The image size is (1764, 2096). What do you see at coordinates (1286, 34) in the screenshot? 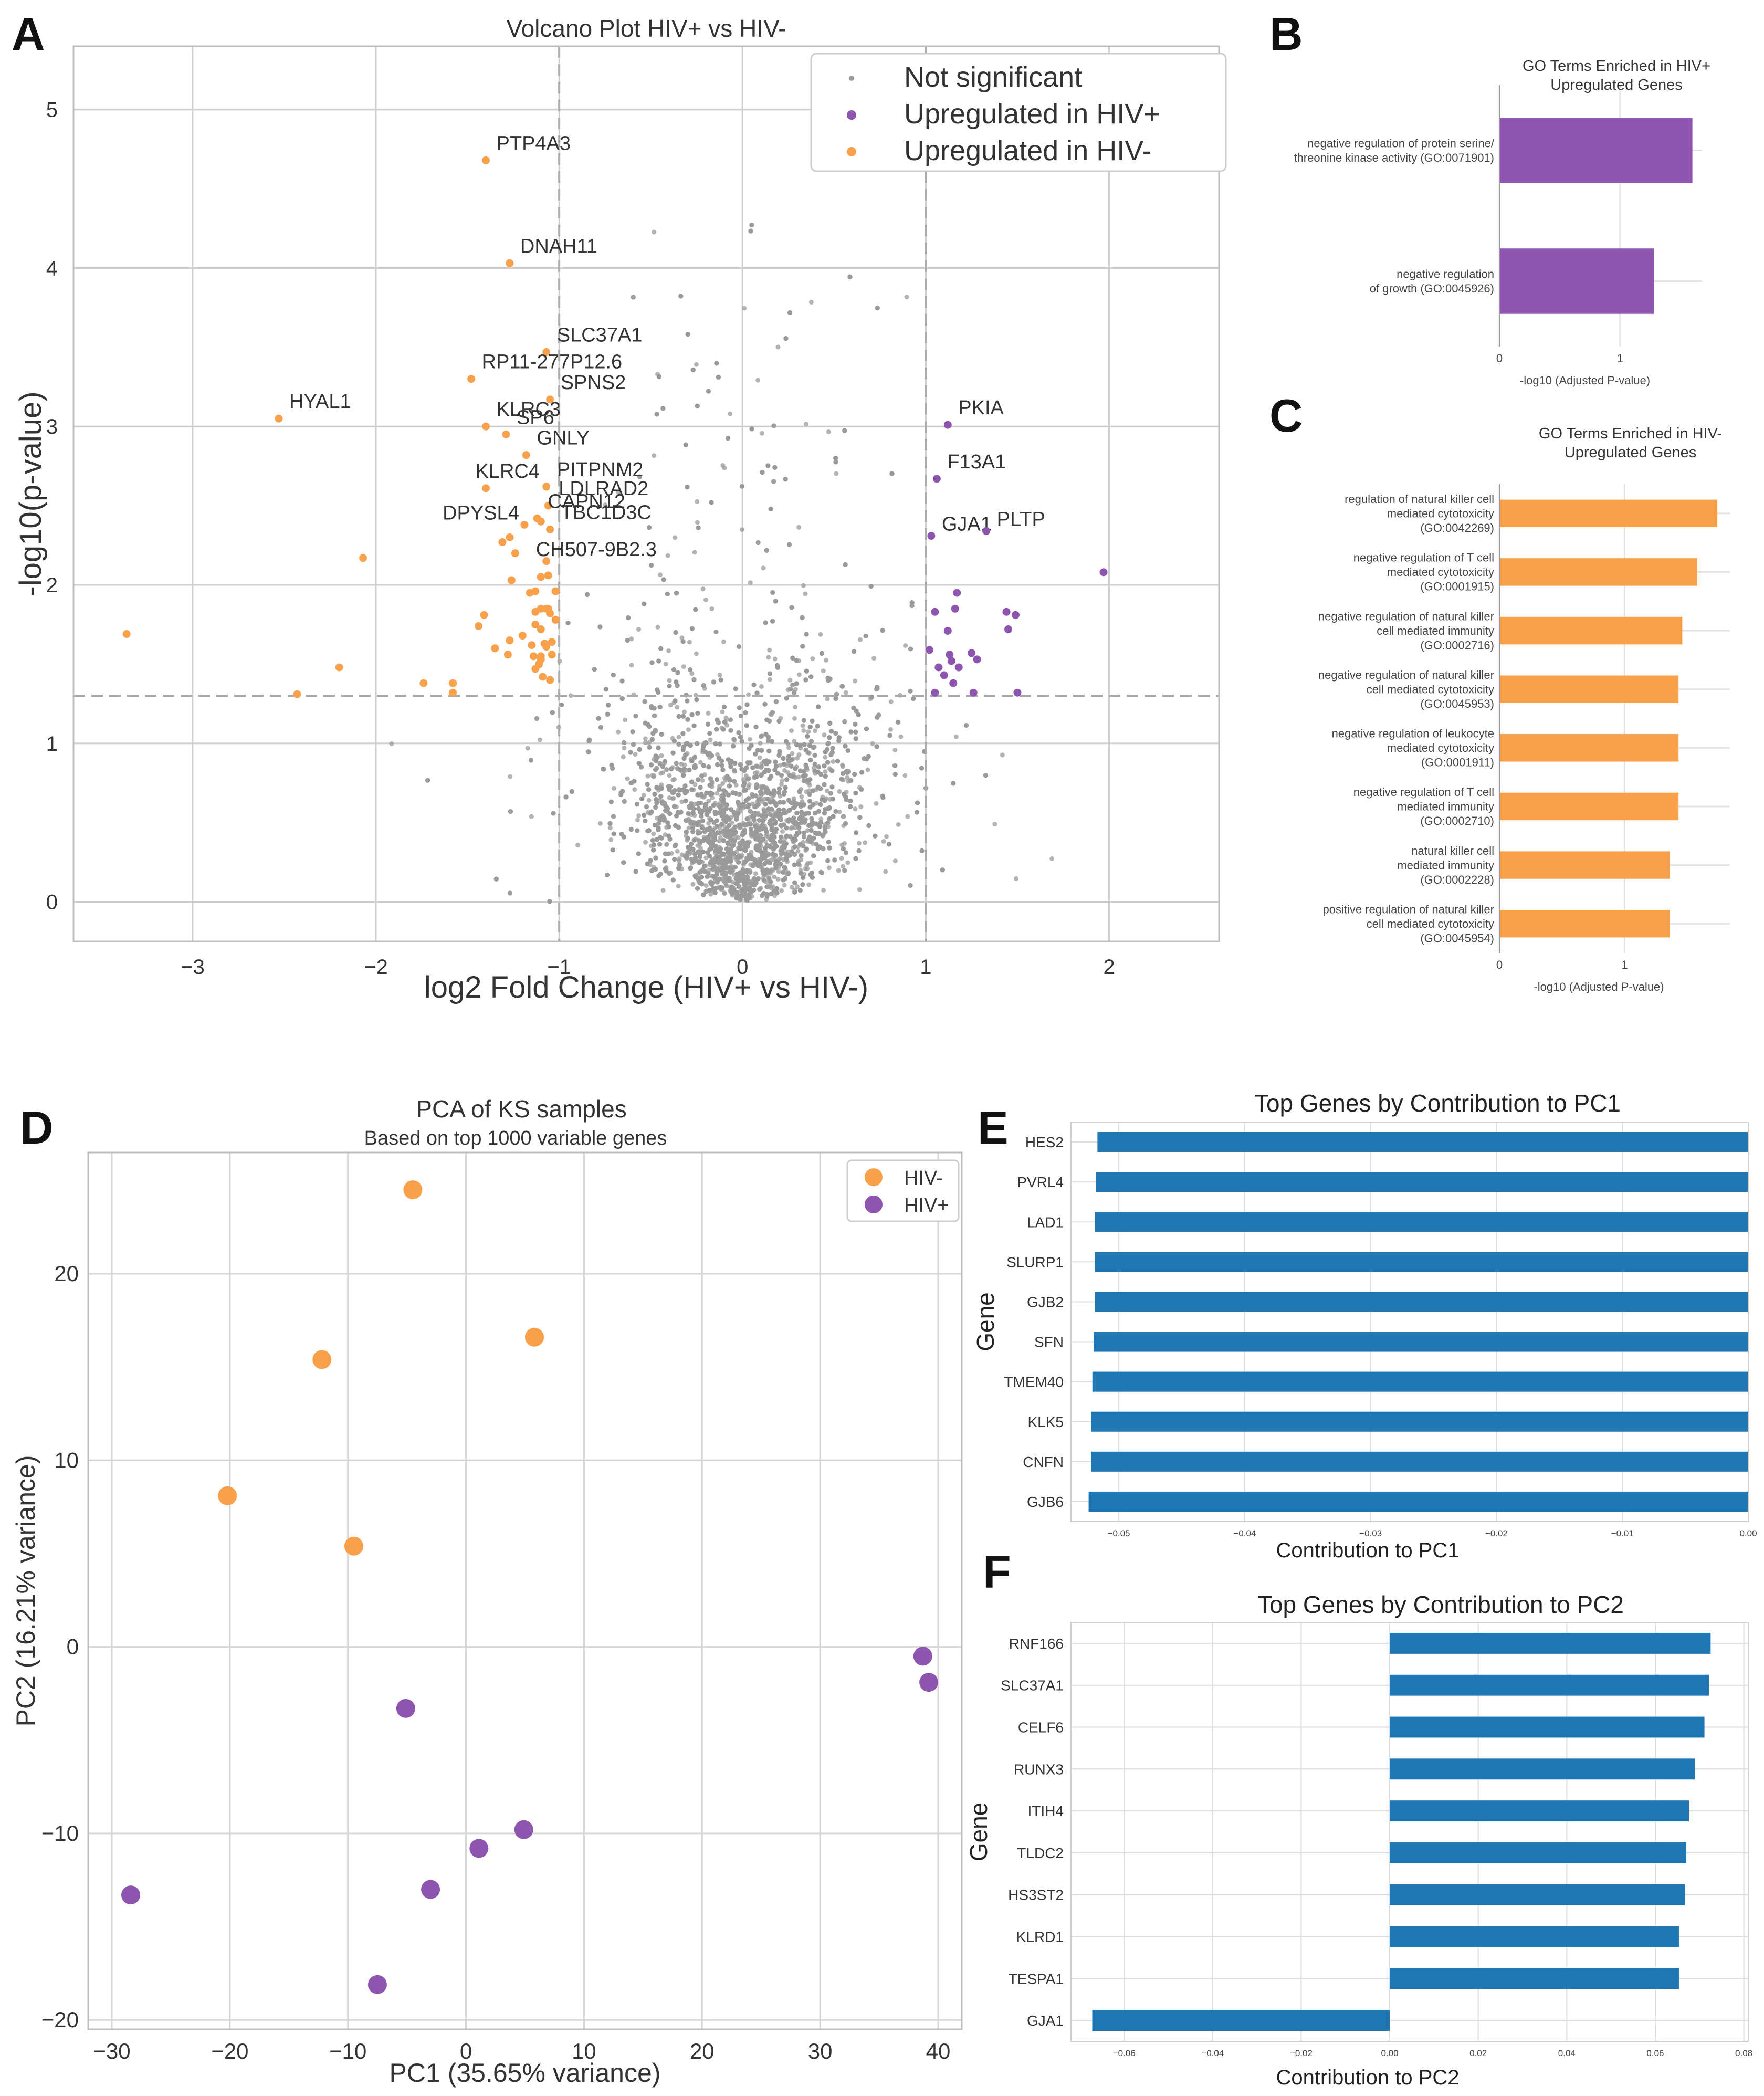
I see `panel-letter-b: B` at bounding box center [1286, 34].